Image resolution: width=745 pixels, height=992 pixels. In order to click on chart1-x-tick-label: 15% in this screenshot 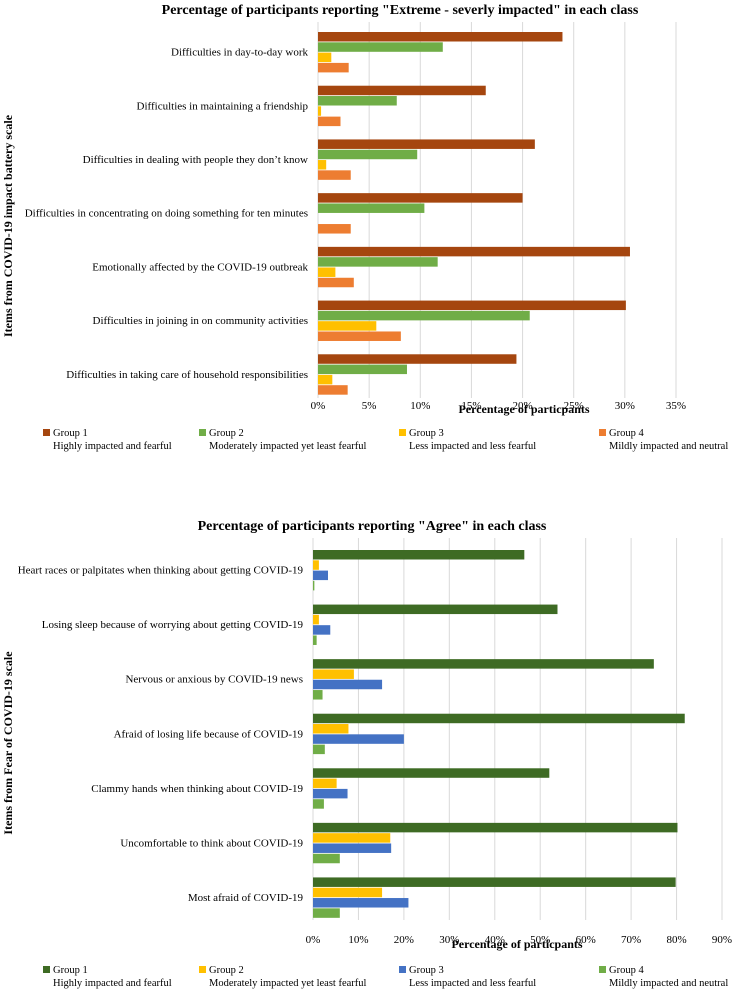, I will do `click(471, 406)`.